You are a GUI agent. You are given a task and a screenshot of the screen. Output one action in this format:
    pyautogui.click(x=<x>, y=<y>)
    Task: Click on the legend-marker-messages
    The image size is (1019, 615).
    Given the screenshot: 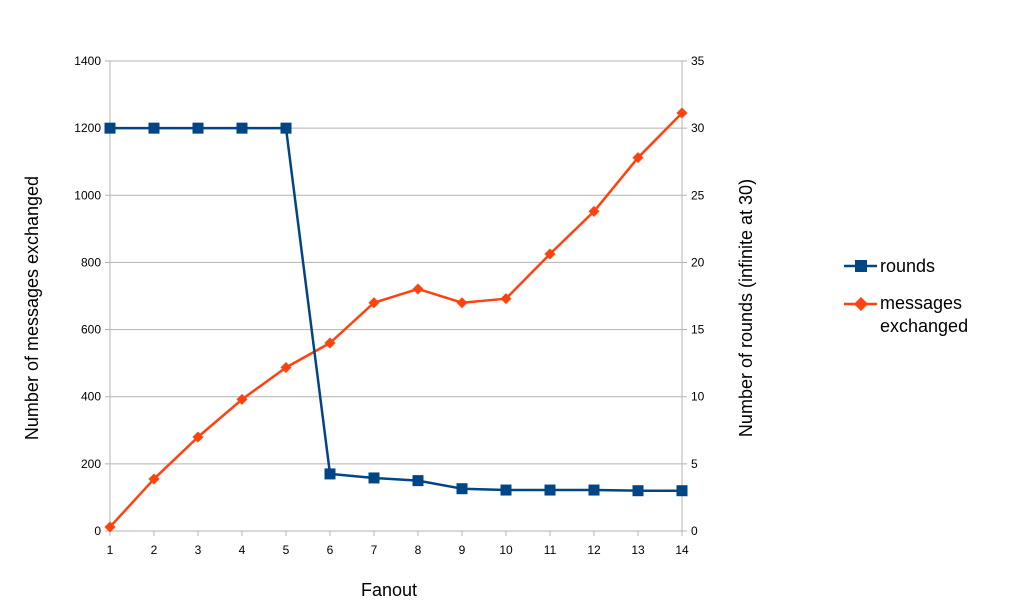 What is the action you would take?
    pyautogui.click(x=861, y=304)
    